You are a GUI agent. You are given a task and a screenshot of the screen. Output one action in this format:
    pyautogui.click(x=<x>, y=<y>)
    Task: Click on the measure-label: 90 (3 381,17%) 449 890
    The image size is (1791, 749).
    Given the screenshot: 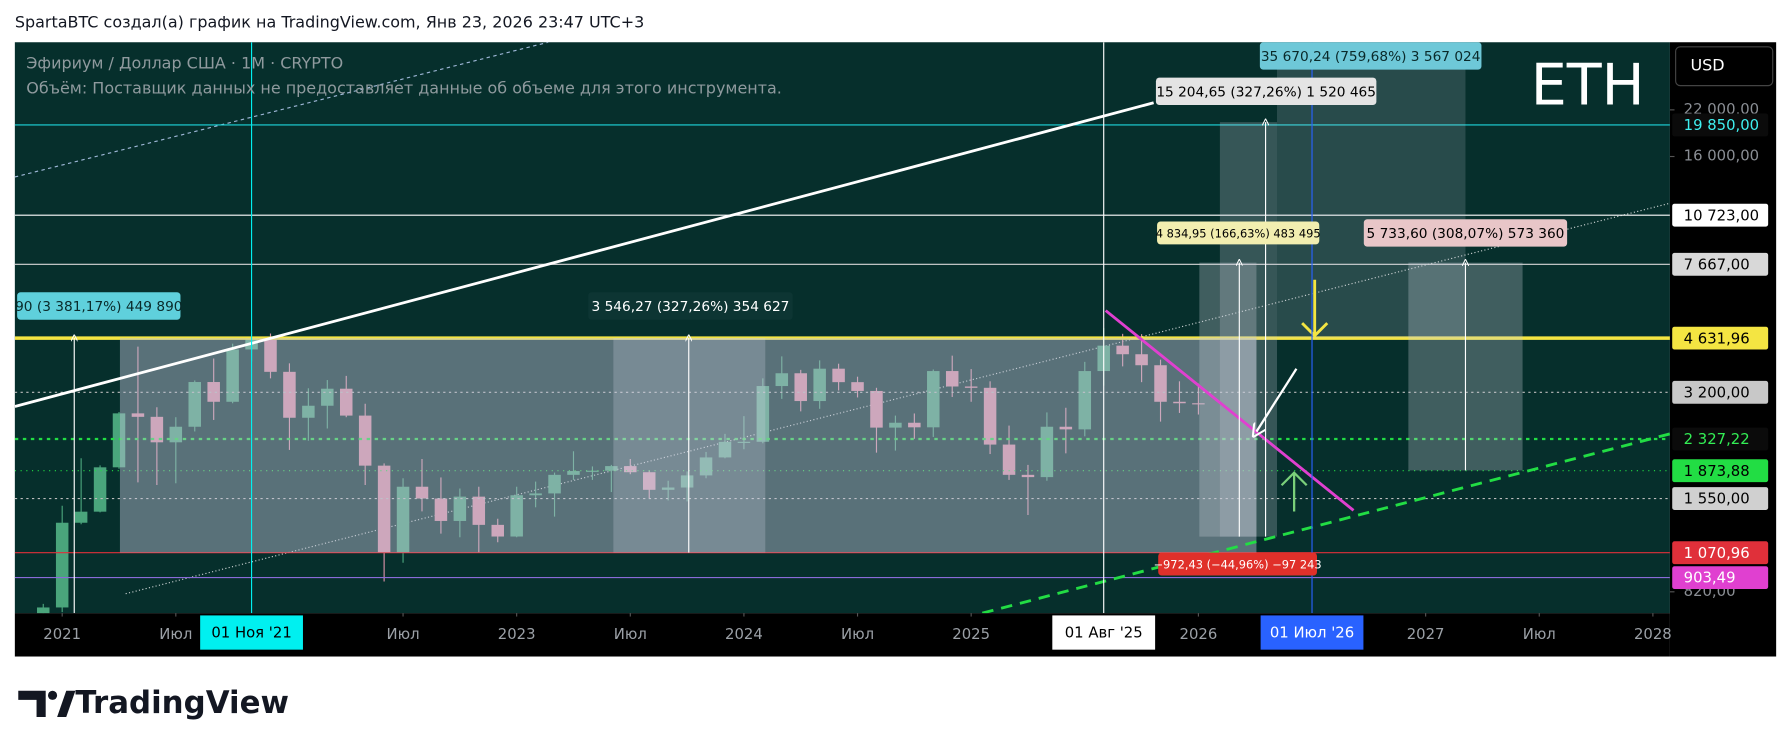 What is the action you would take?
    pyautogui.click(x=98, y=307)
    